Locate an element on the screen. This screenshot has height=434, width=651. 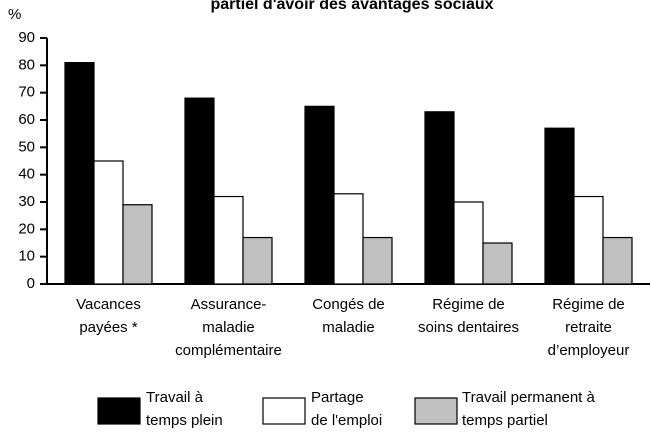
y-tick-label: 60 is located at coordinates (26, 119).